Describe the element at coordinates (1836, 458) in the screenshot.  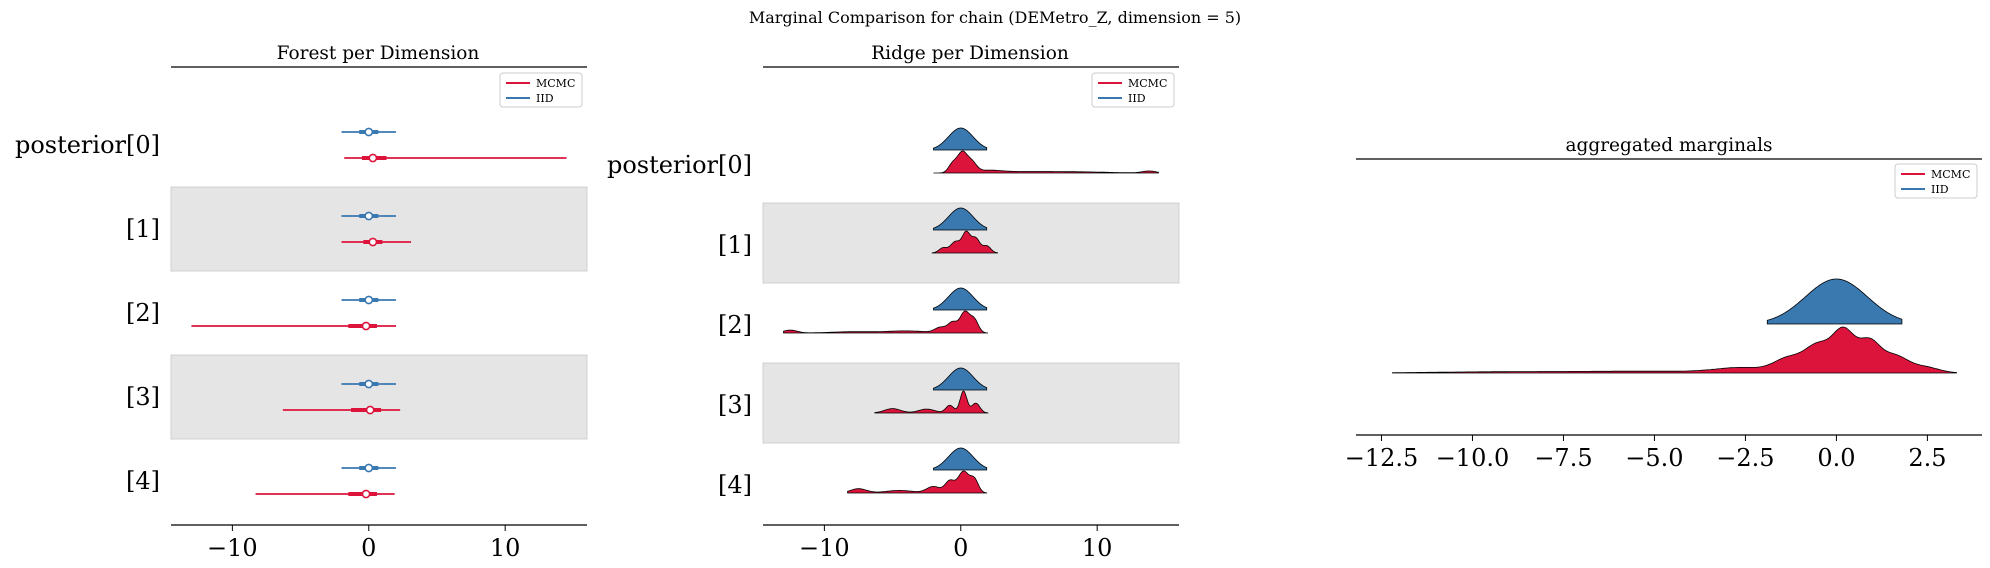
I see `x-tick-label: 0.0` at that location.